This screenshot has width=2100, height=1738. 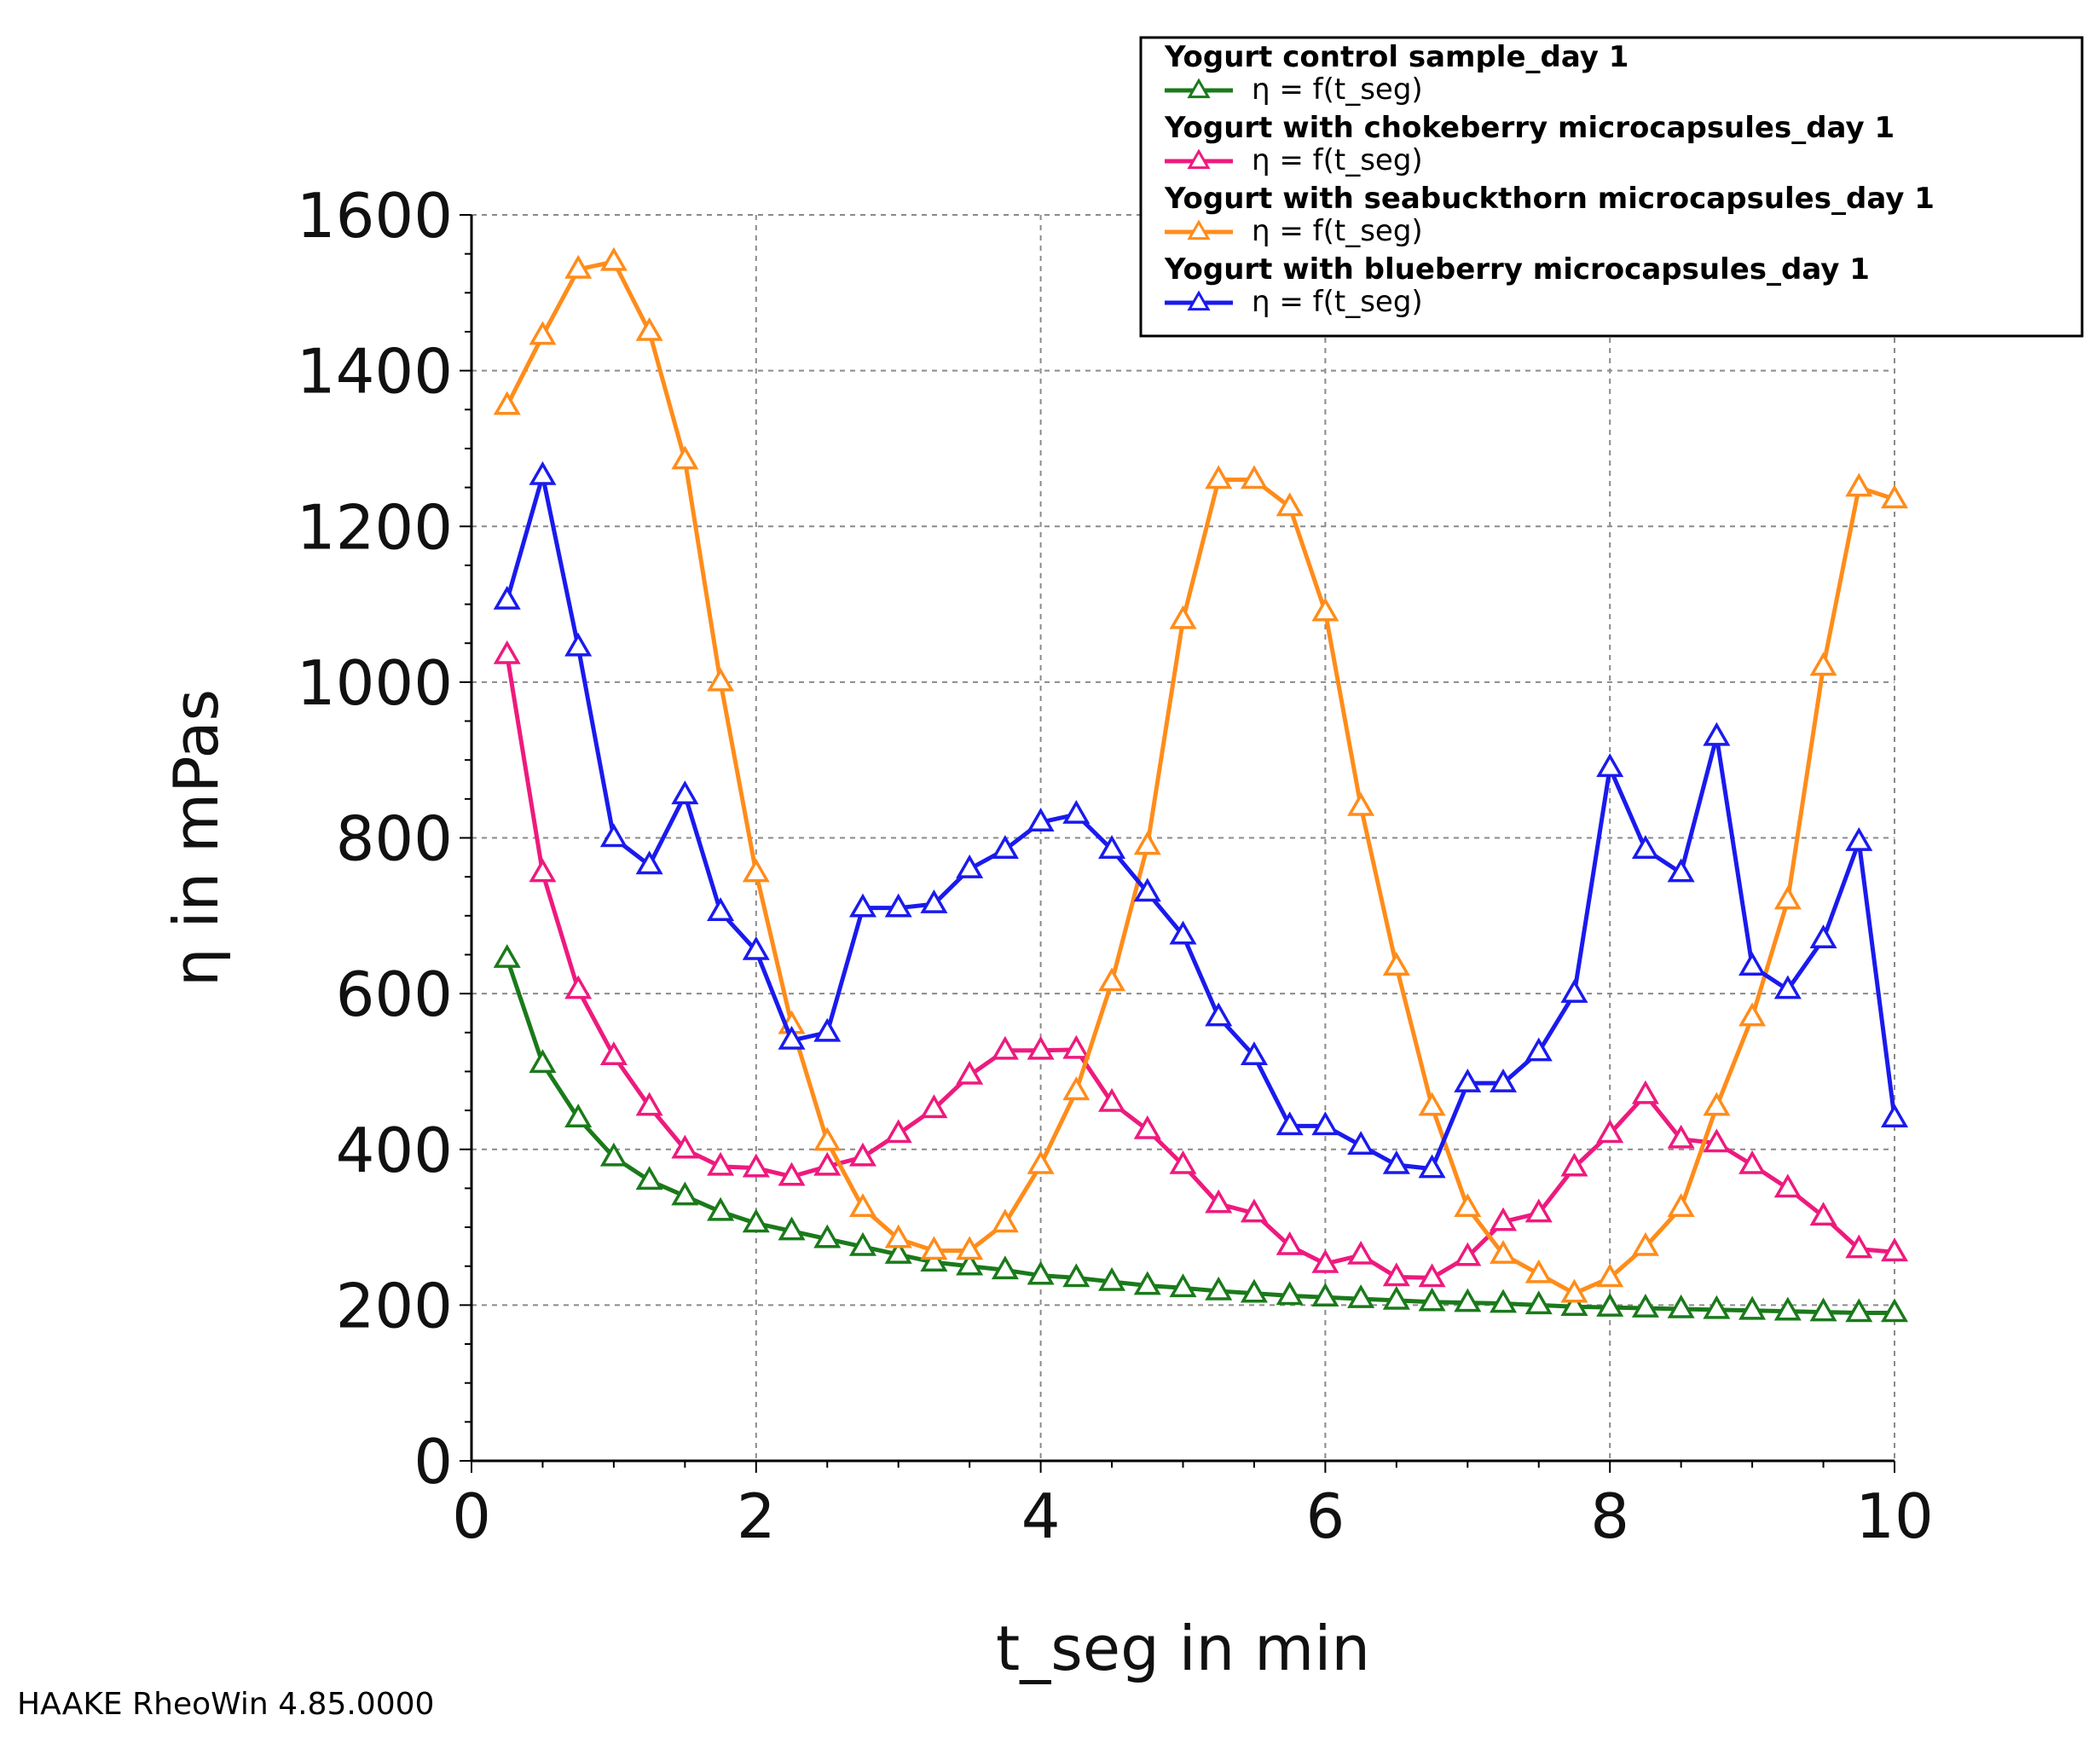 I want to click on x-axis-title: t_seg in min, so click(x=1183, y=1649).